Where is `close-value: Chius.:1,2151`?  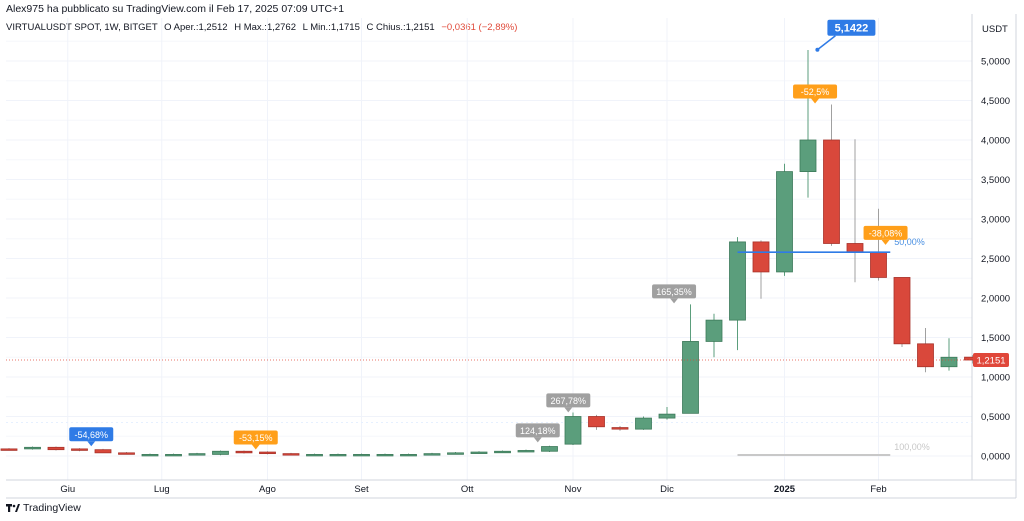
close-value: Chius.:1,2151 is located at coordinates (405, 27).